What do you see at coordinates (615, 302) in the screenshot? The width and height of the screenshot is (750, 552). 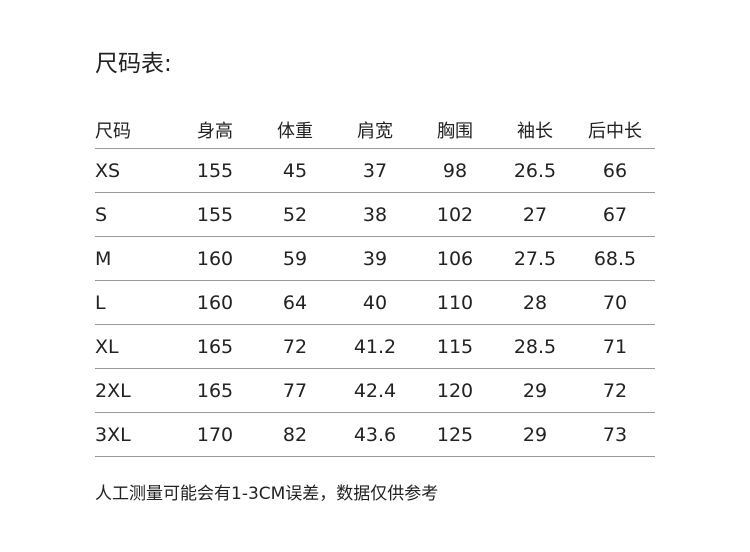 I see `table-cell: 70` at bounding box center [615, 302].